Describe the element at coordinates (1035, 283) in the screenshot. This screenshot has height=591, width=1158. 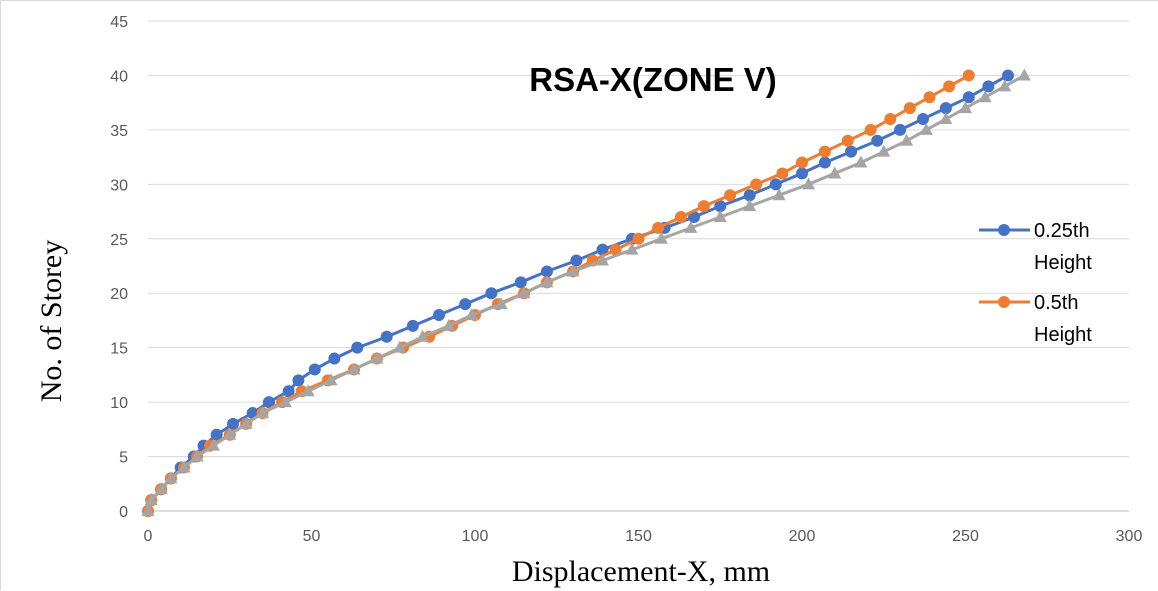
I see `legend: 0.25th Height 0.5th Height` at that location.